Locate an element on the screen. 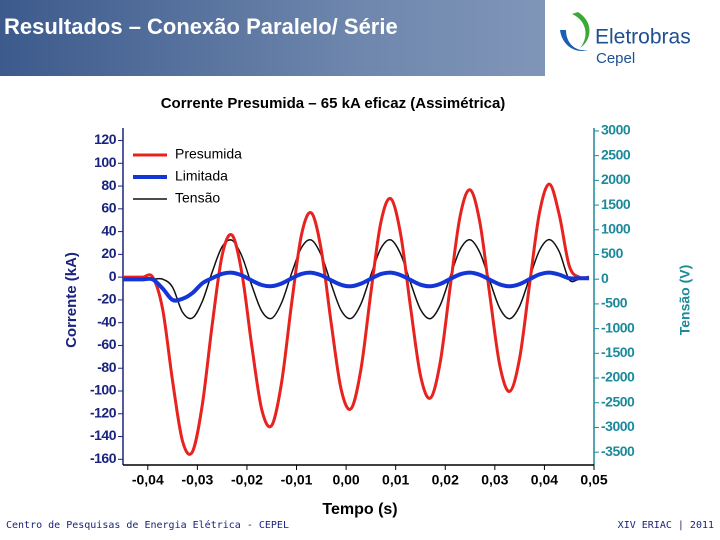  y2-tick-label: -3000 is located at coordinates (618, 426).